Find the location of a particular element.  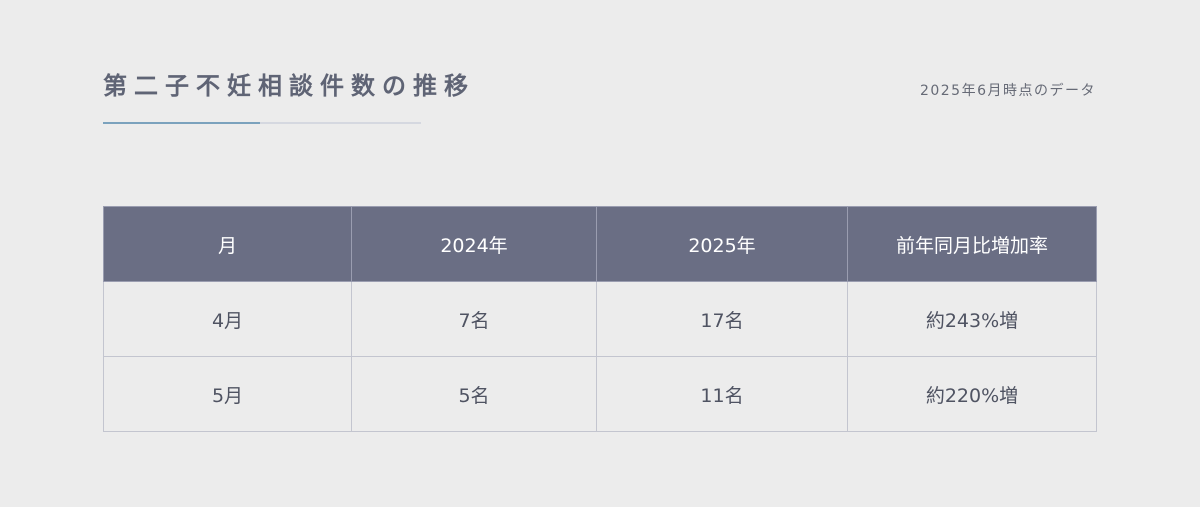

cell-month: 5月 is located at coordinates (227, 394).